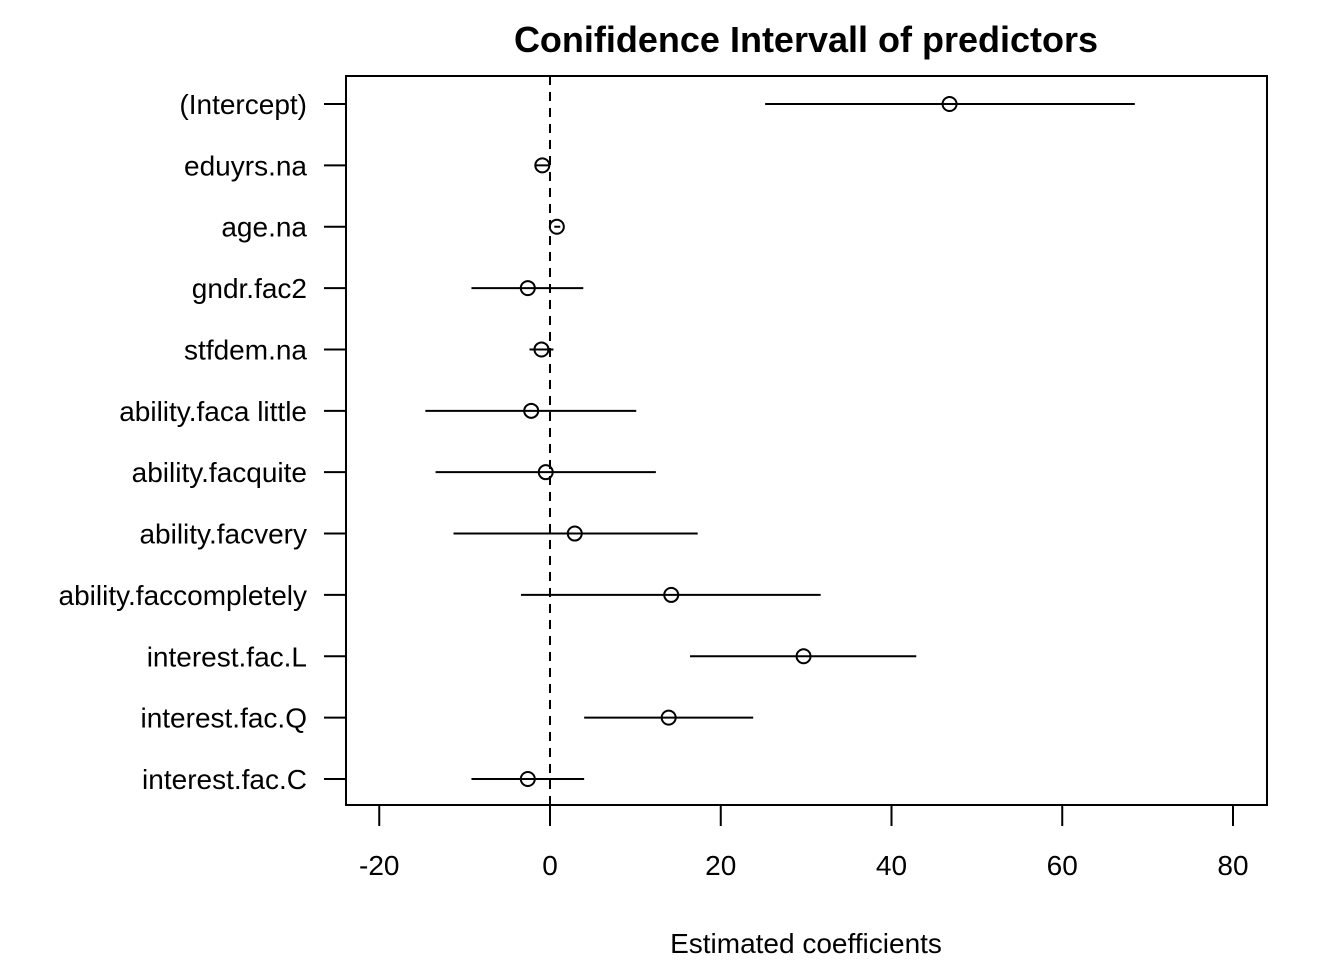  What do you see at coordinates (1232, 865) in the screenshot?
I see `x-tick-label: 80` at bounding box center [1232, 865].